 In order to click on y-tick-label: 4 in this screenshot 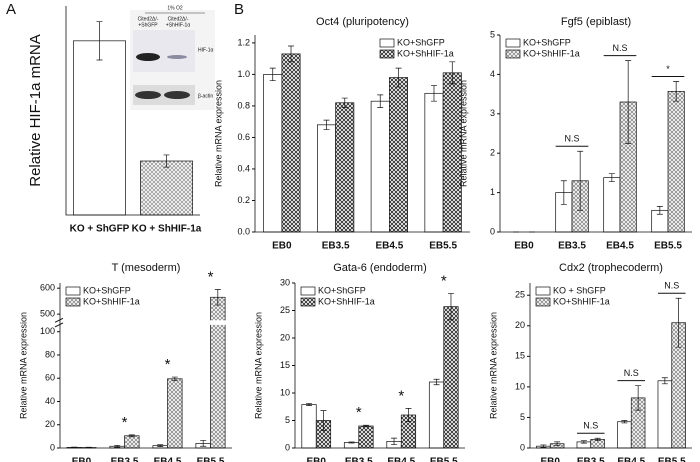, I will do `click(492, 74)`.